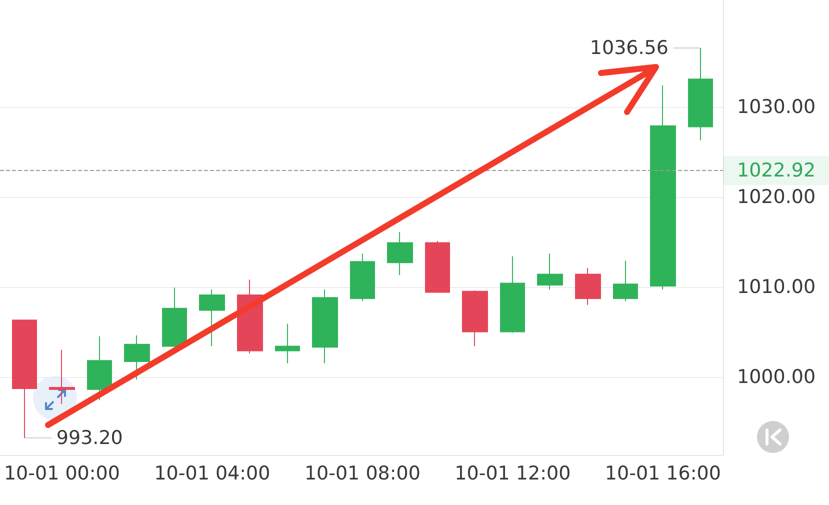  I want to click on y-tick-label: 1000.00, so click(776, 377).